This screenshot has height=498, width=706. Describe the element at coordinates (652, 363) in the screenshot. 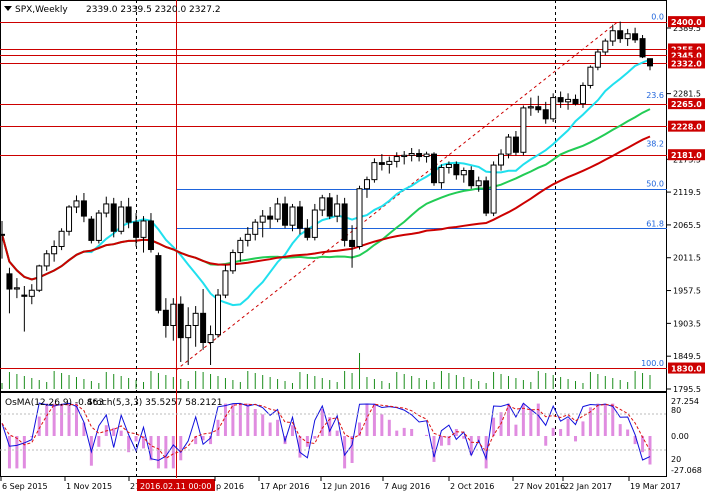

I see `fib-label: 100.0` at that location.